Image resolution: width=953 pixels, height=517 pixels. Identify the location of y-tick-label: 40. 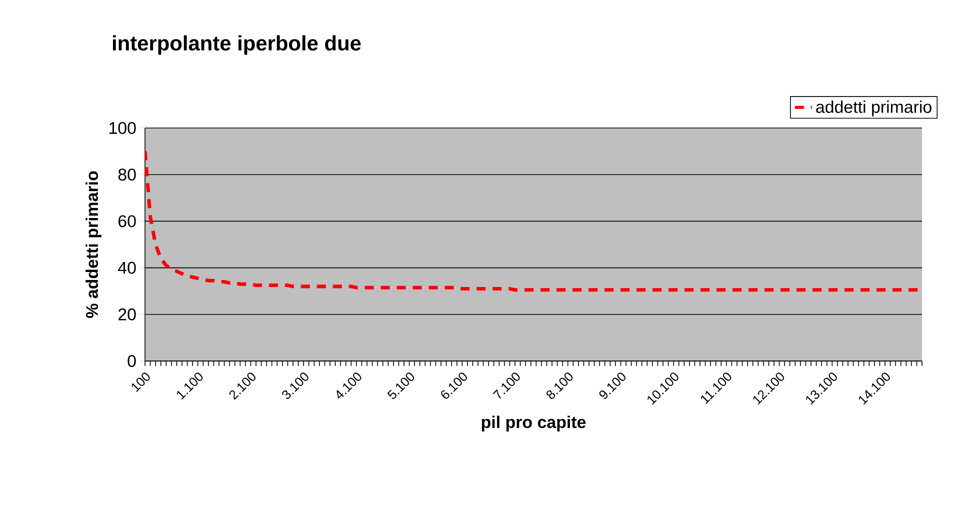
(127, 268).